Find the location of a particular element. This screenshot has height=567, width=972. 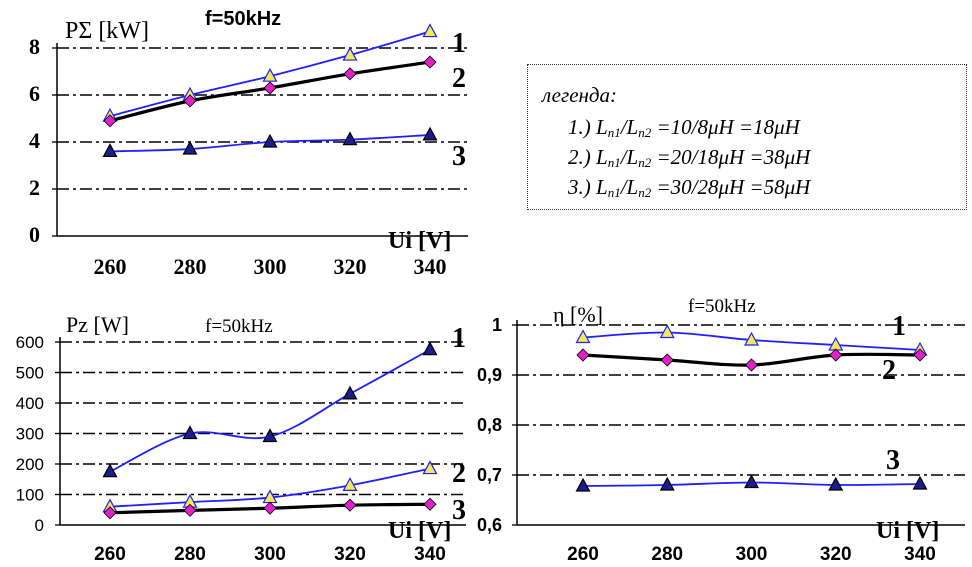

y-tick-label: 0,7 is located at coordinates (489, 475).